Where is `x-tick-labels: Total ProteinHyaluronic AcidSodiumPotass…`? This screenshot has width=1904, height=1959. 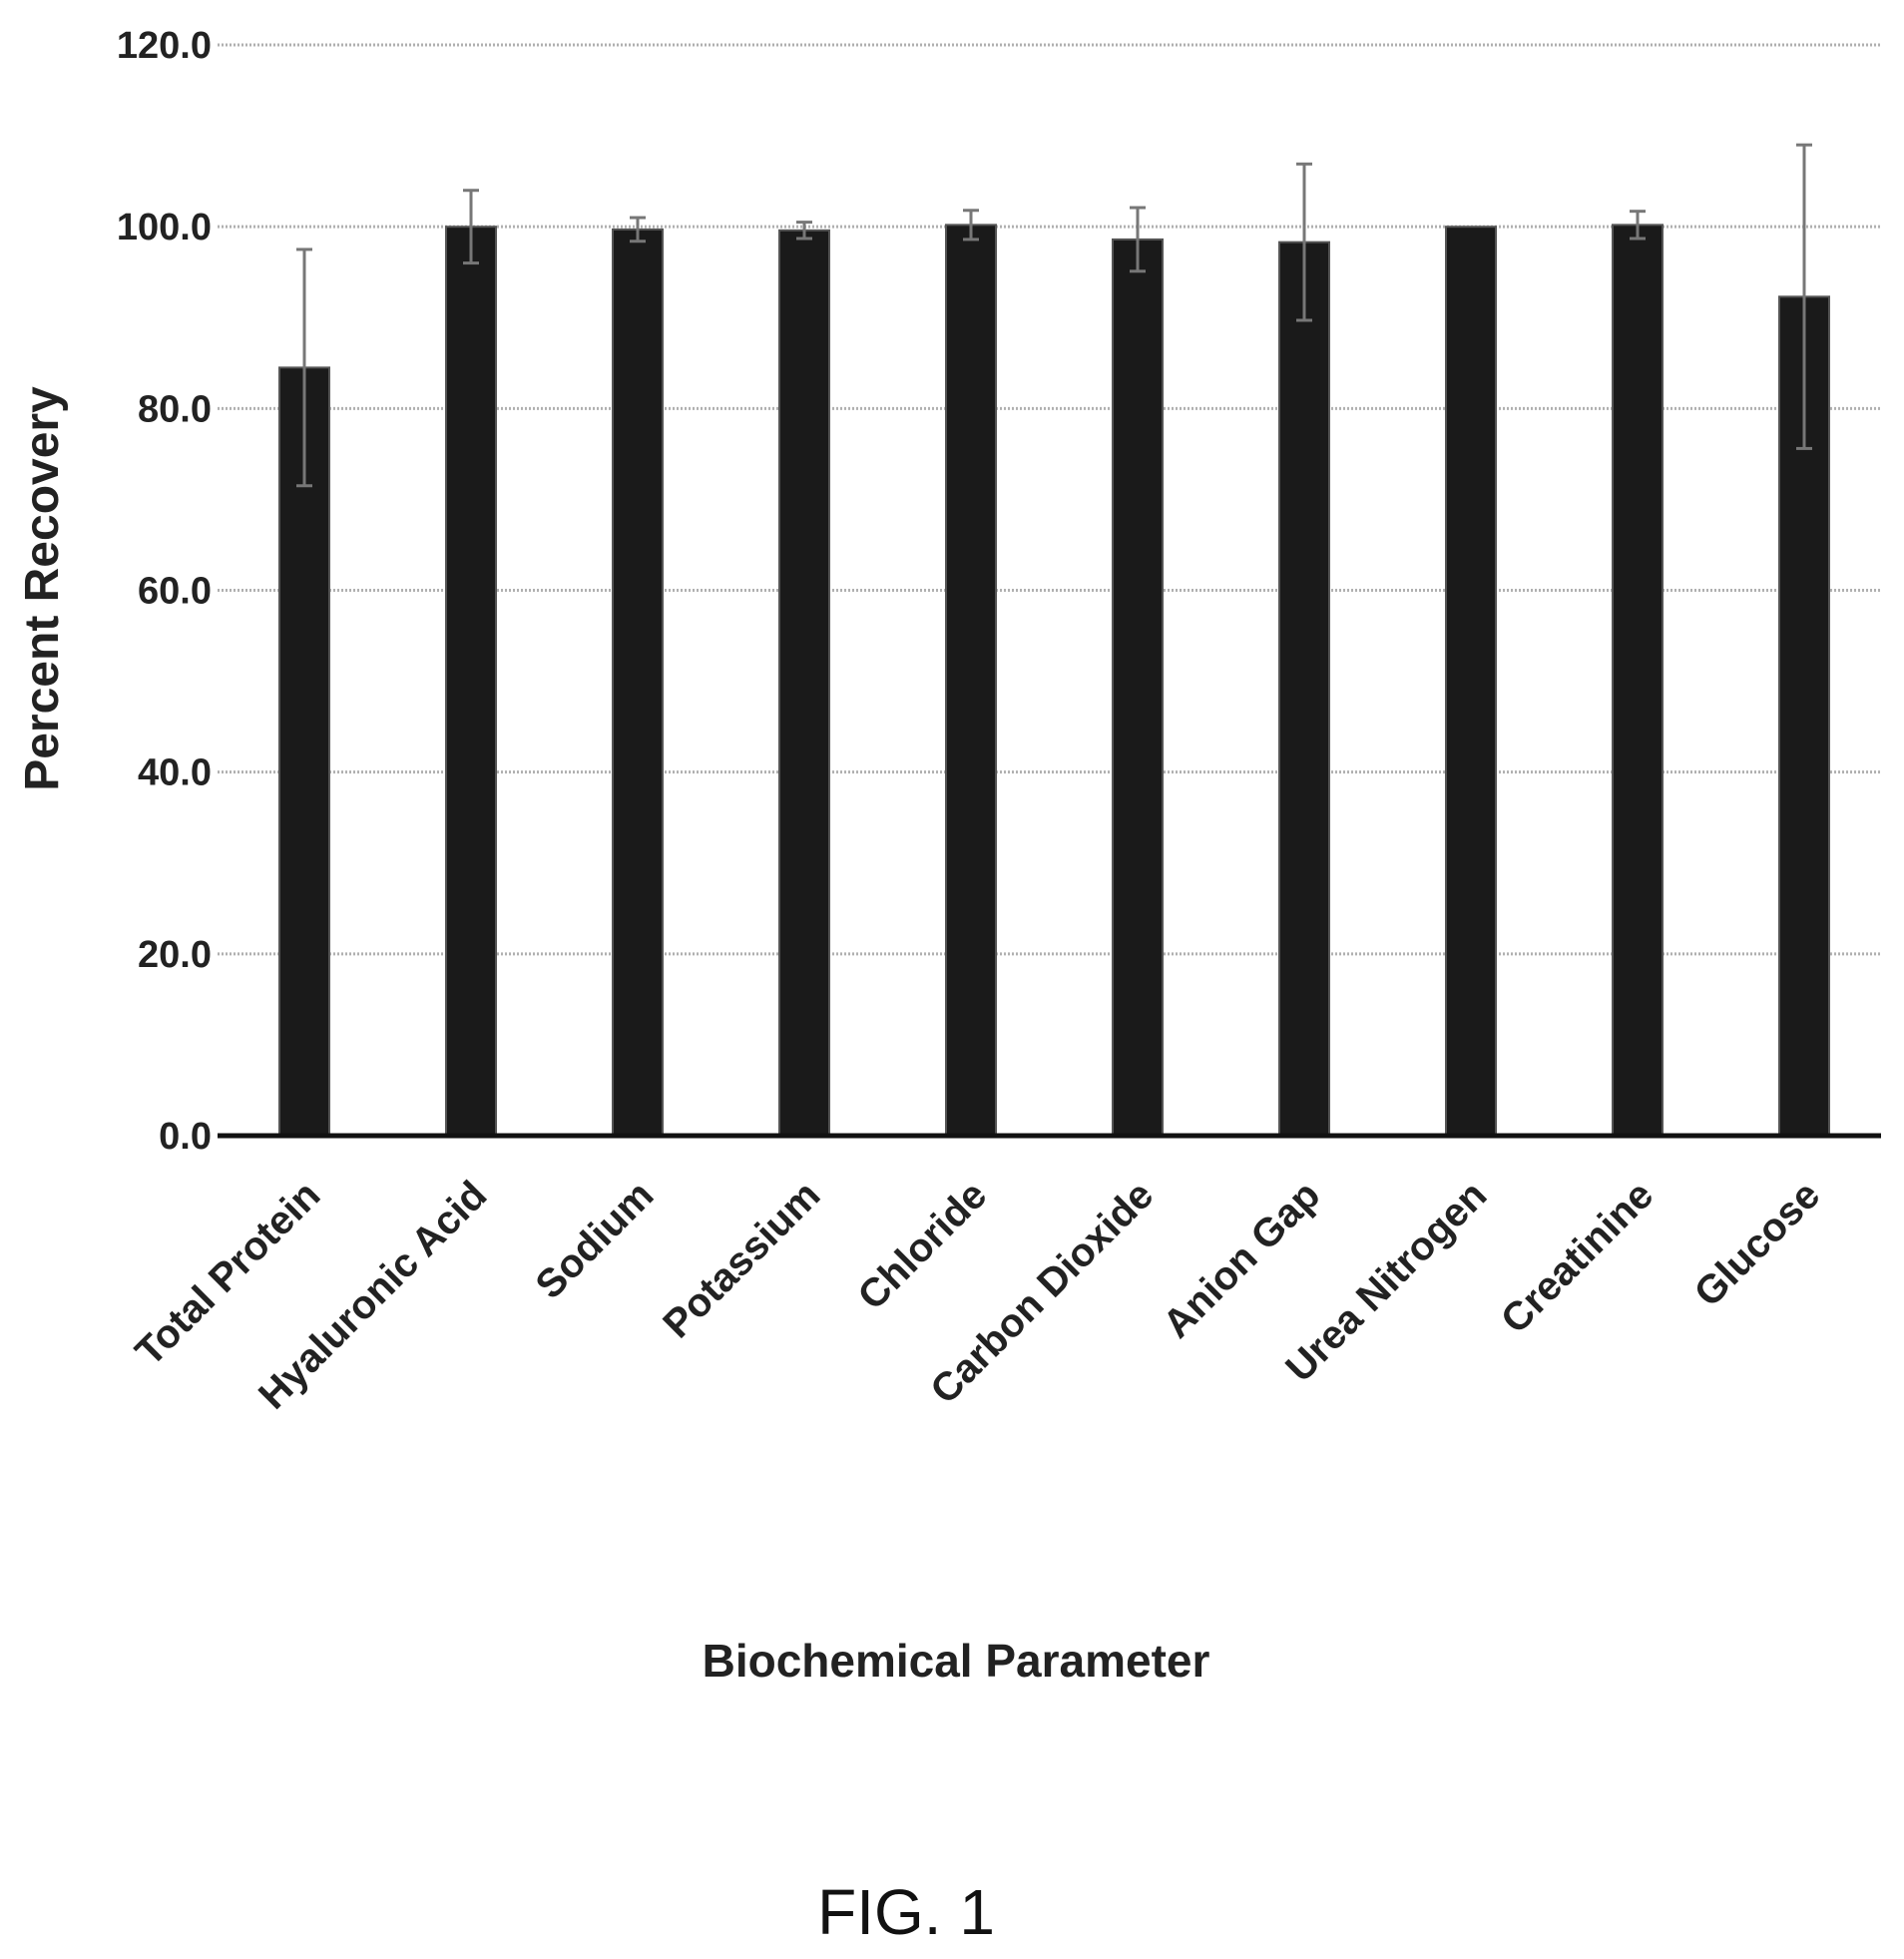 x-tick-labels: Total ProteinHyaluronic AcidSodiumPotass… is located at coordinates (977, 1295).